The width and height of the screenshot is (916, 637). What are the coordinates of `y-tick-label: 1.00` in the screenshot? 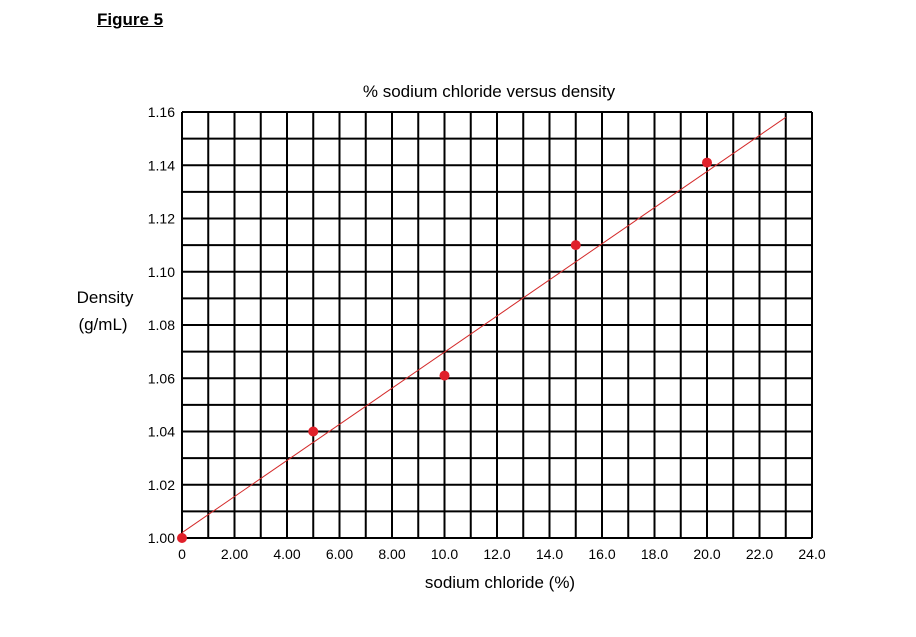 It's located at (161, 538).